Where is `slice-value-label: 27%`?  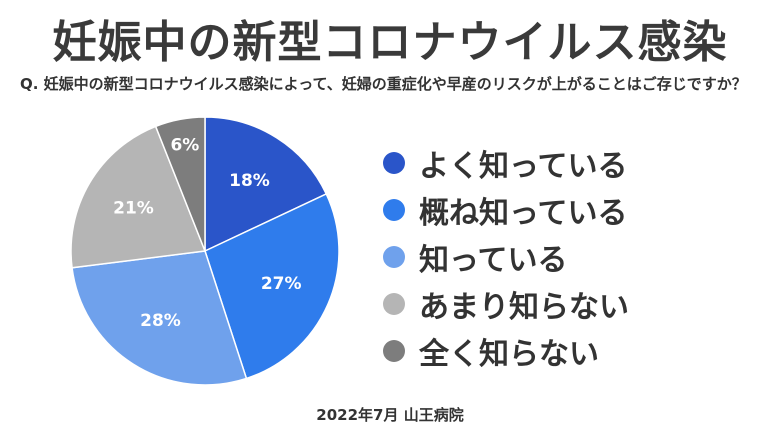
slice-value-label: 27% is located at coordinates (281, 284).